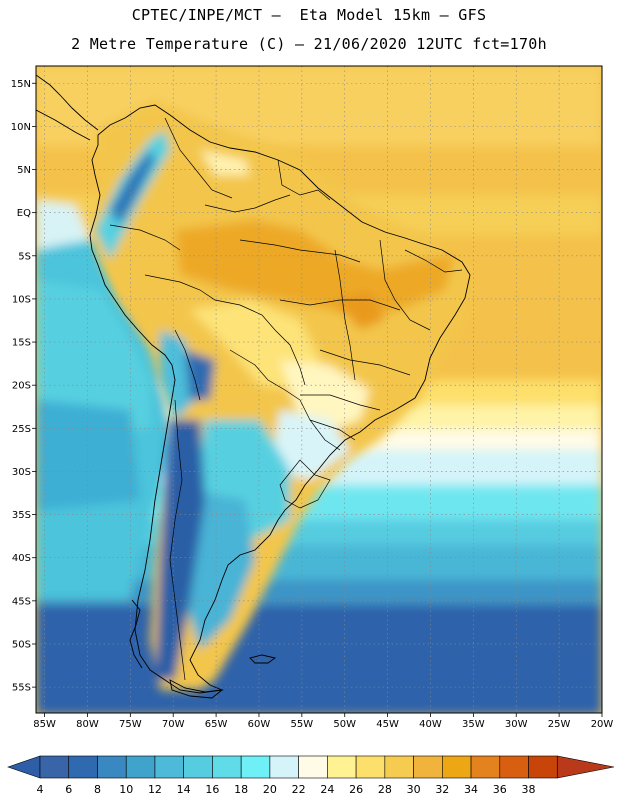 This screenshot has height=804, width=618. What do you see at coordinates (21, 343) in the screenshot?
I see `lat-tick-label: 15S` at bounding box center [21, 343].